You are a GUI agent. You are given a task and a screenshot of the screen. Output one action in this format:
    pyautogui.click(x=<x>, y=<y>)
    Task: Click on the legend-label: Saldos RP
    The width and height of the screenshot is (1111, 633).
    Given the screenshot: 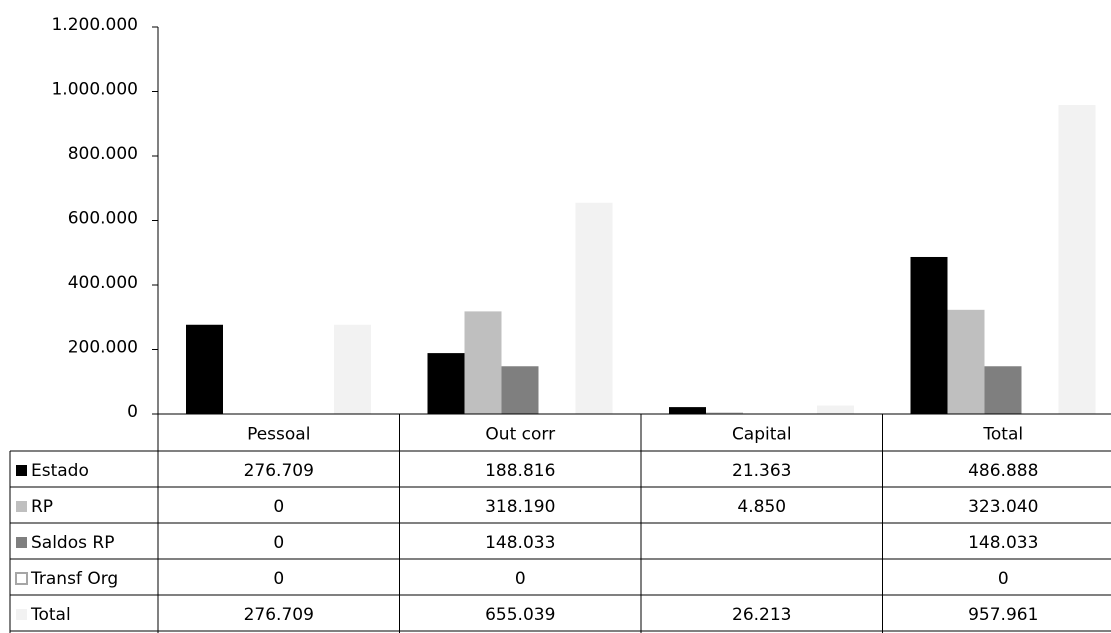 What is the action you would take?
    pyautogui.click(x=72, y=543)
    